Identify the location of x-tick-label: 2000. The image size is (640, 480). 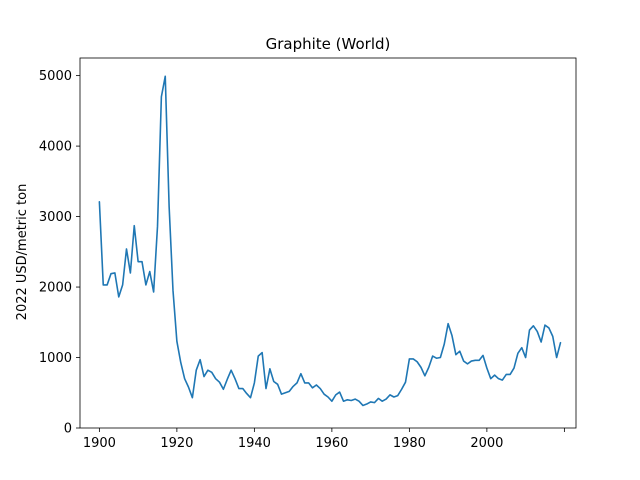
(486, 443).